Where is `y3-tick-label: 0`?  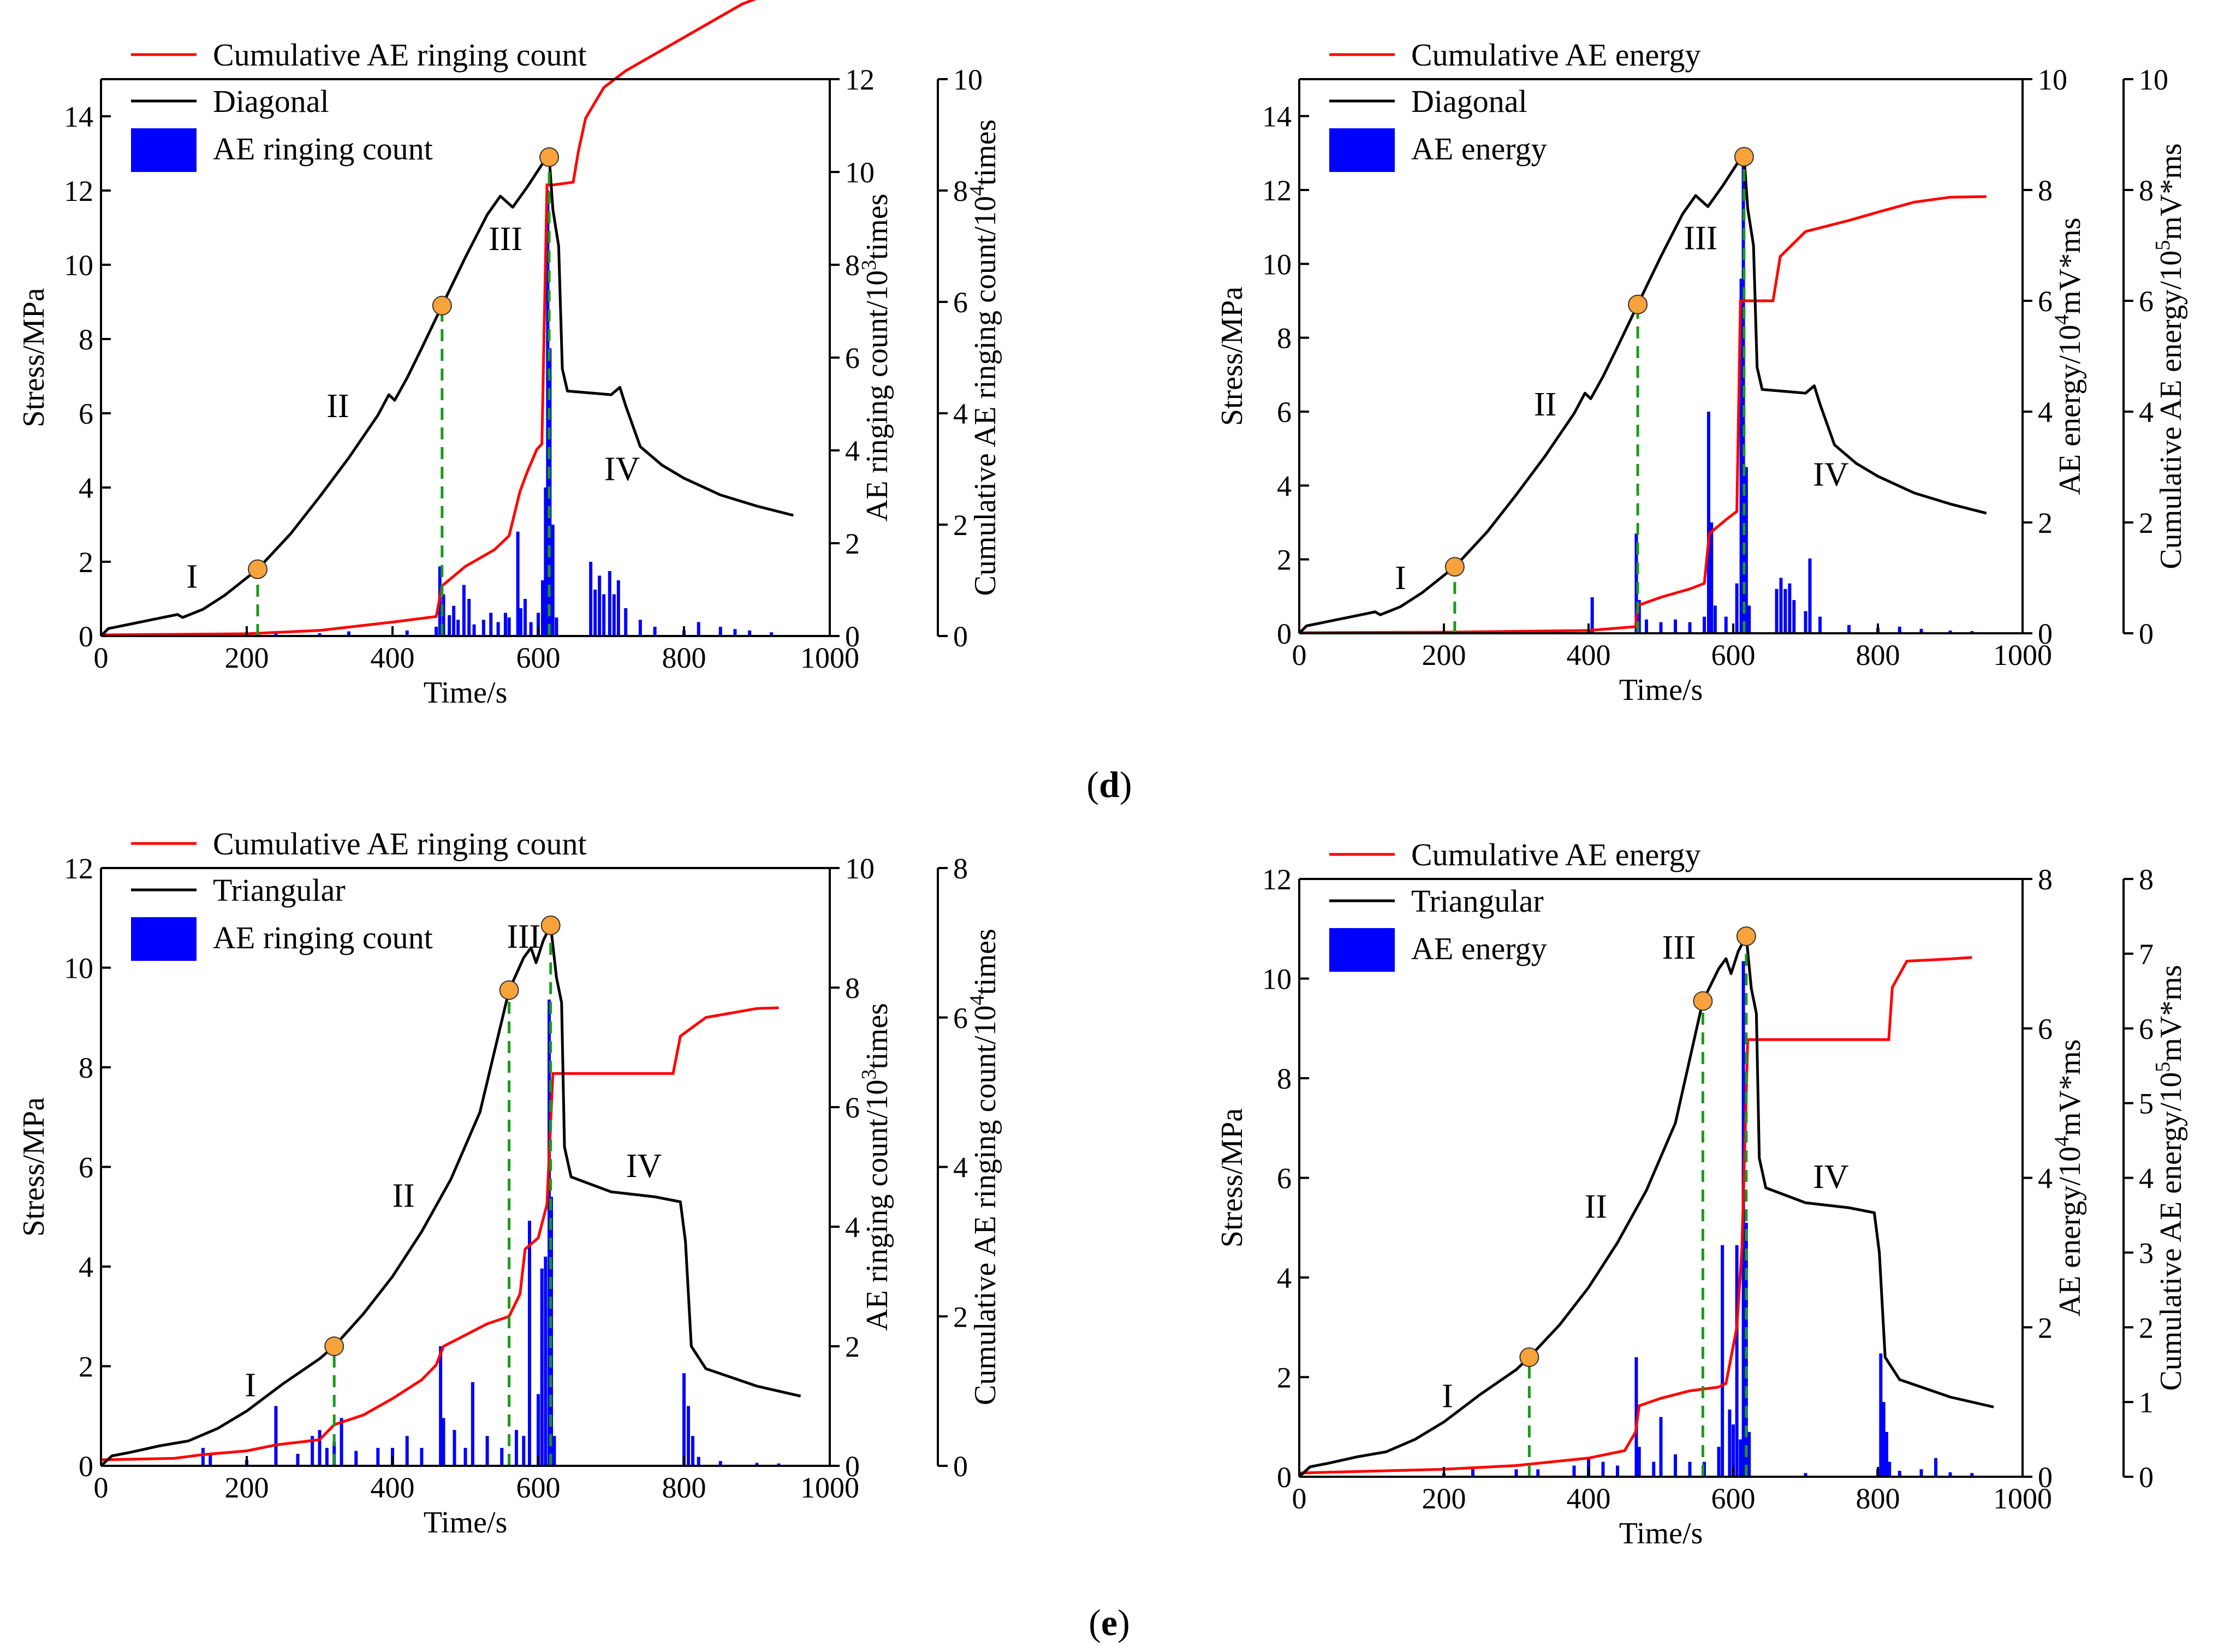
y3-tick-label: 0 is located at coordinates (960, 1466).